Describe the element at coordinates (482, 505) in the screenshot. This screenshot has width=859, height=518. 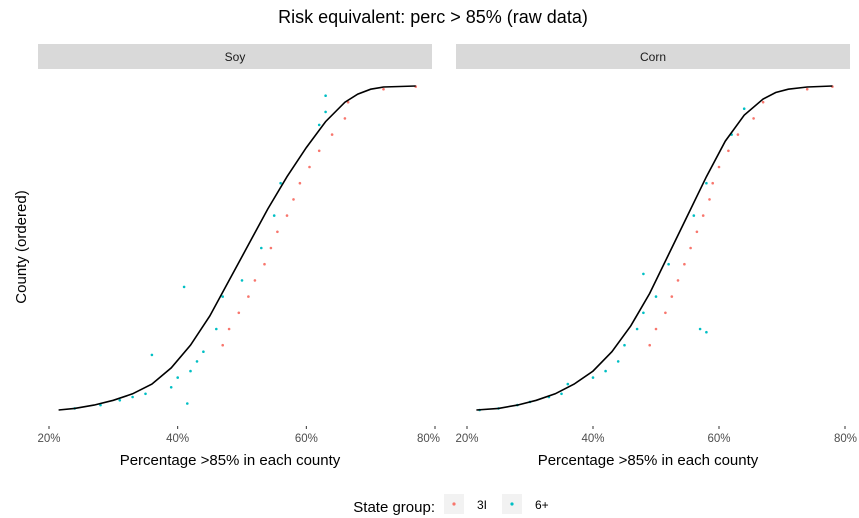
I see `legend-label: 3I` at that location.